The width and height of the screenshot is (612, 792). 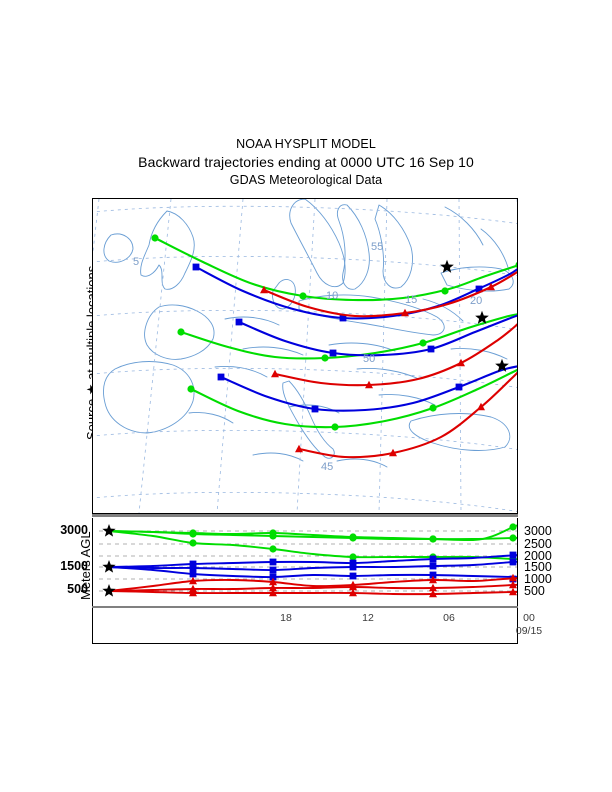 I want to click on red-traj-1-marker, so click(x=405, y=312).